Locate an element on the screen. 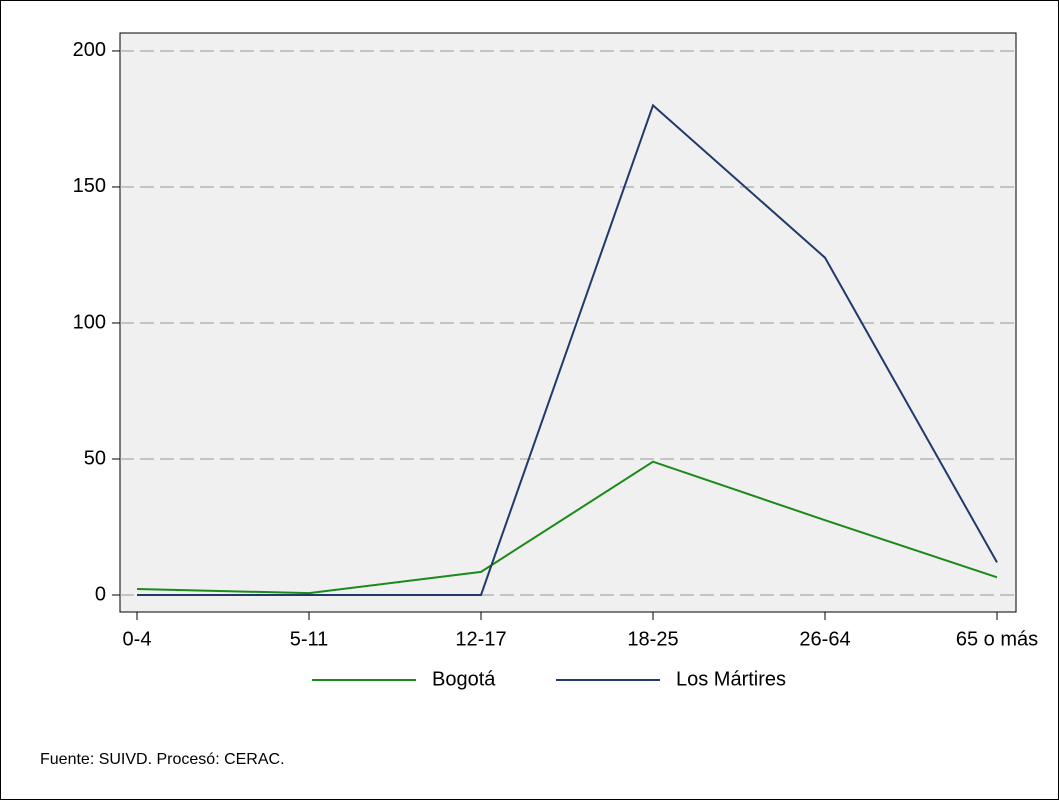 This screenshot has width=1059, height=800. series-line is located at coordinates (567, 527).